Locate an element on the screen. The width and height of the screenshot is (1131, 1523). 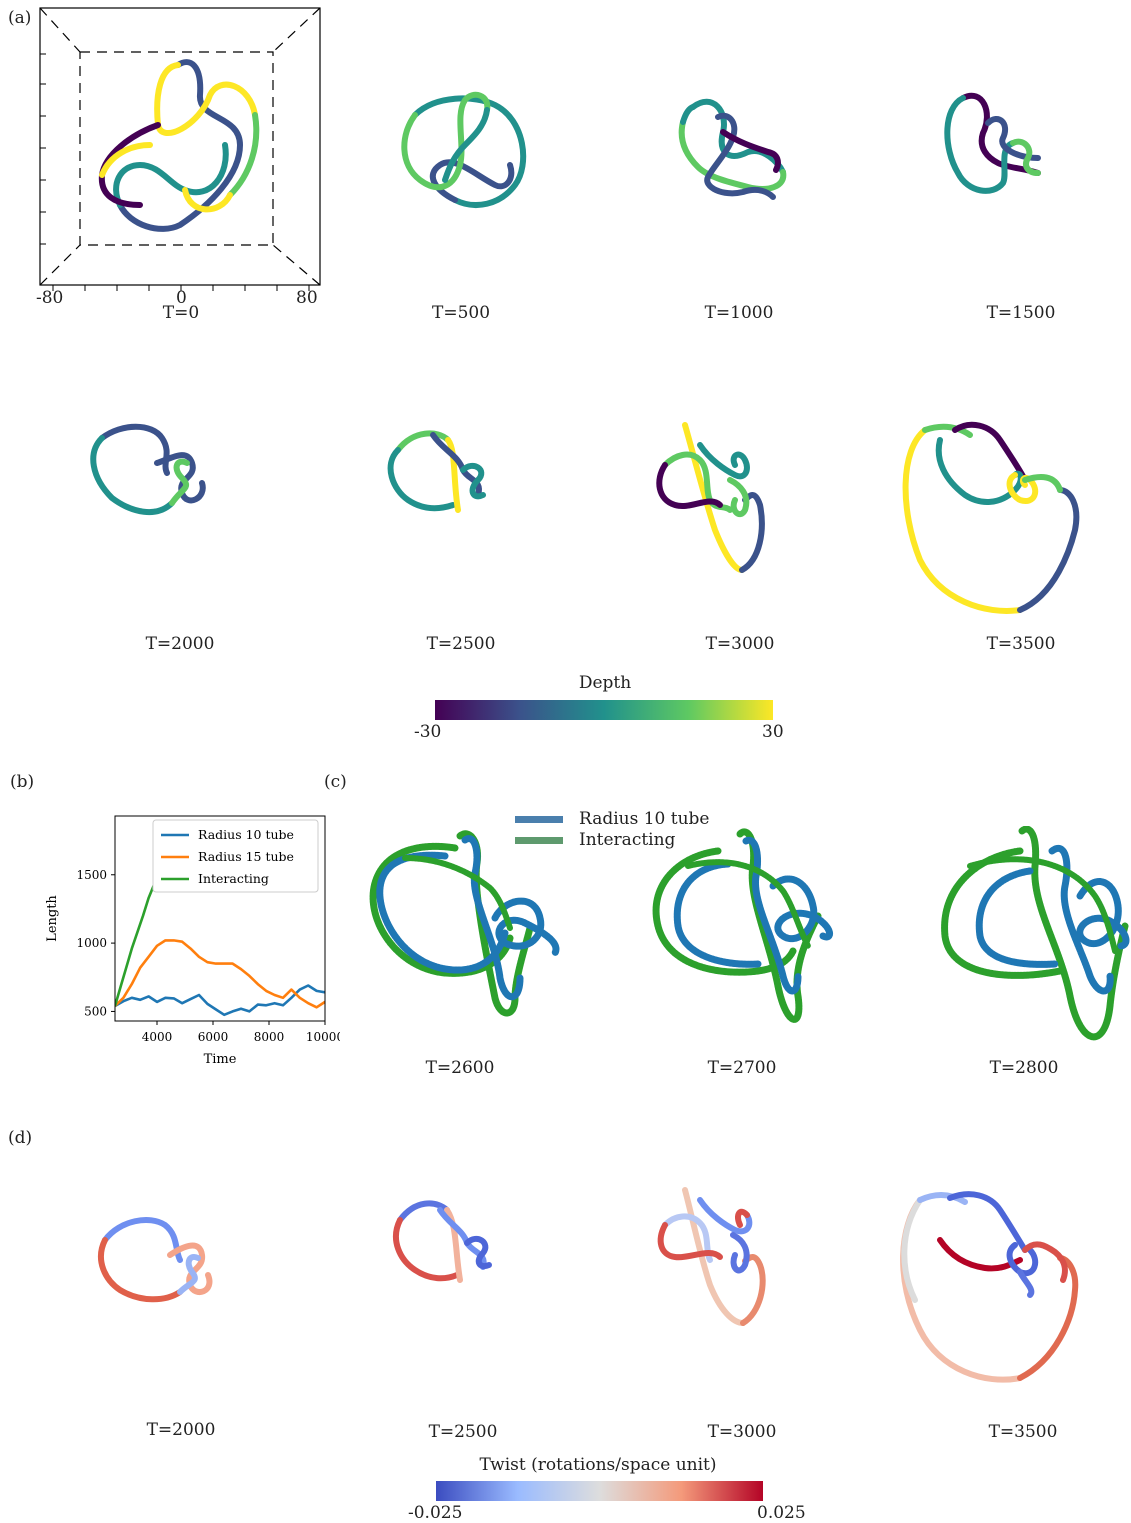
panel-c-legend: Radius 10 tube Interacting is located at coordinates (612, 830).